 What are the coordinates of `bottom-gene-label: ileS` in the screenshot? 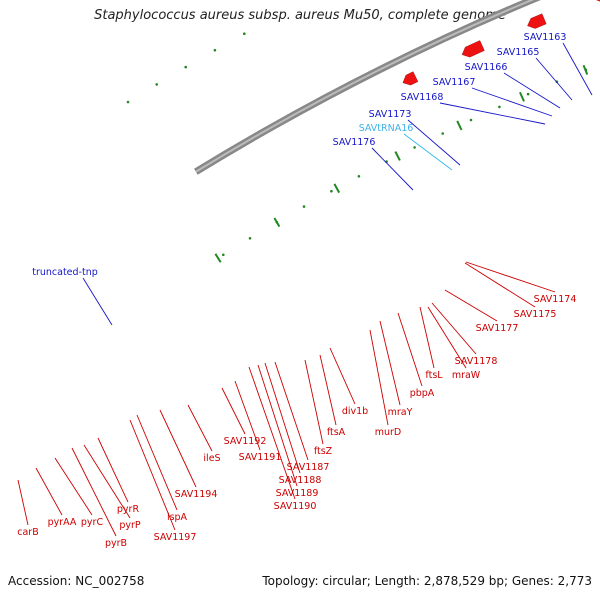 It's located at (211, 458).